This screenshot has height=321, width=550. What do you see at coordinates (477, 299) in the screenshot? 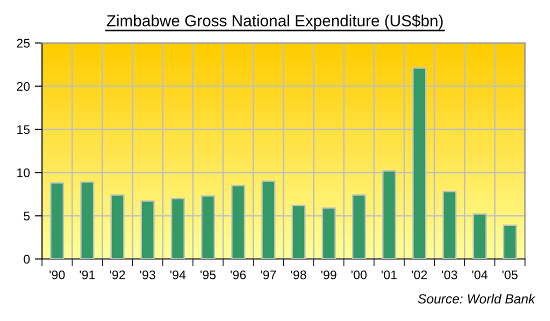
I see `source-note: Source: World Bank` at bounding box center [477, 299].